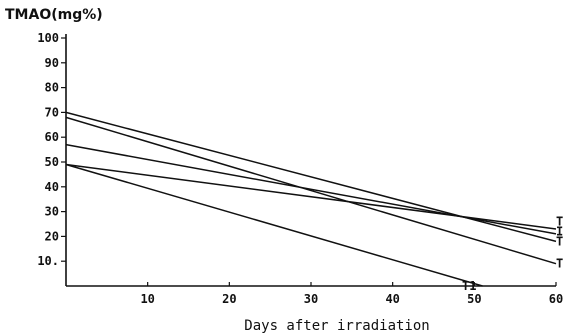  Describe the element at coordinates (474, 299) in the screenshot. I see `x-tick-label: 50` at that location.